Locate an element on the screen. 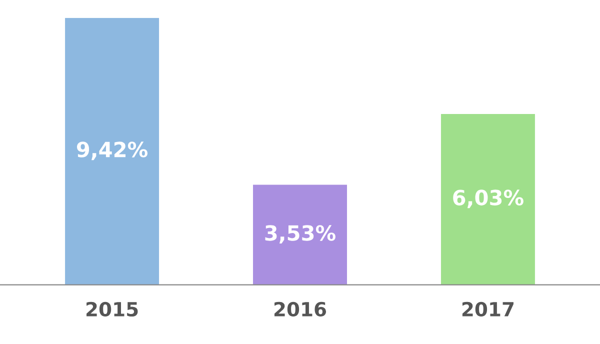 This screenshot has height=344, width=600. x-tick-label: 2016 is located at coordinates (300, 309).